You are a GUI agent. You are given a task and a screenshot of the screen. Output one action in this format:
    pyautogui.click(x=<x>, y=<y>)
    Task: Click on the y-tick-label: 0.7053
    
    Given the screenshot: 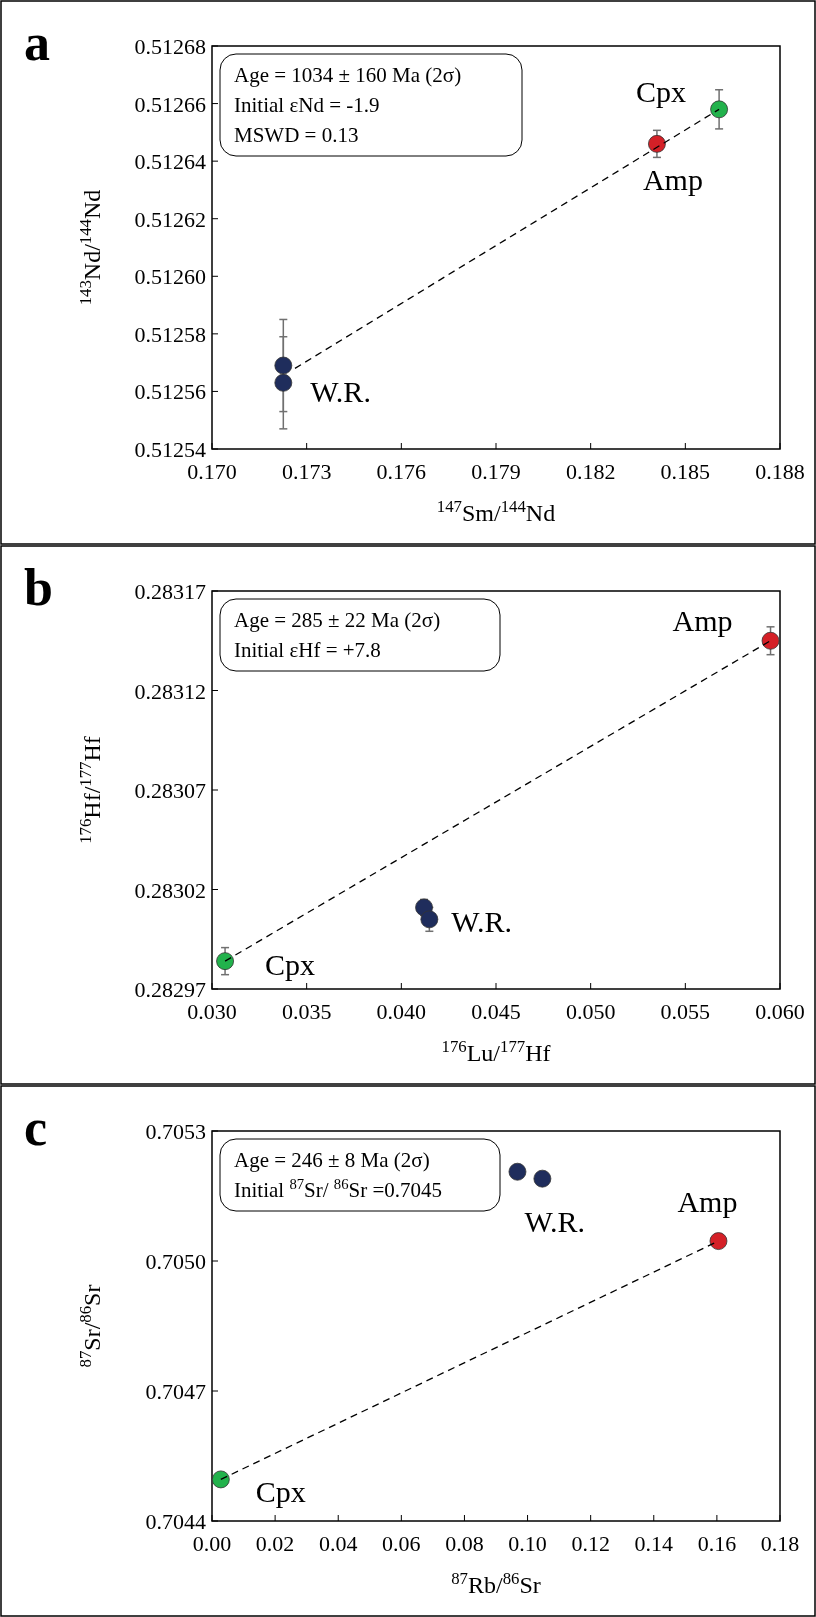 What is the action you would take?
    pyautogui.click(x=175, y=1131)
    